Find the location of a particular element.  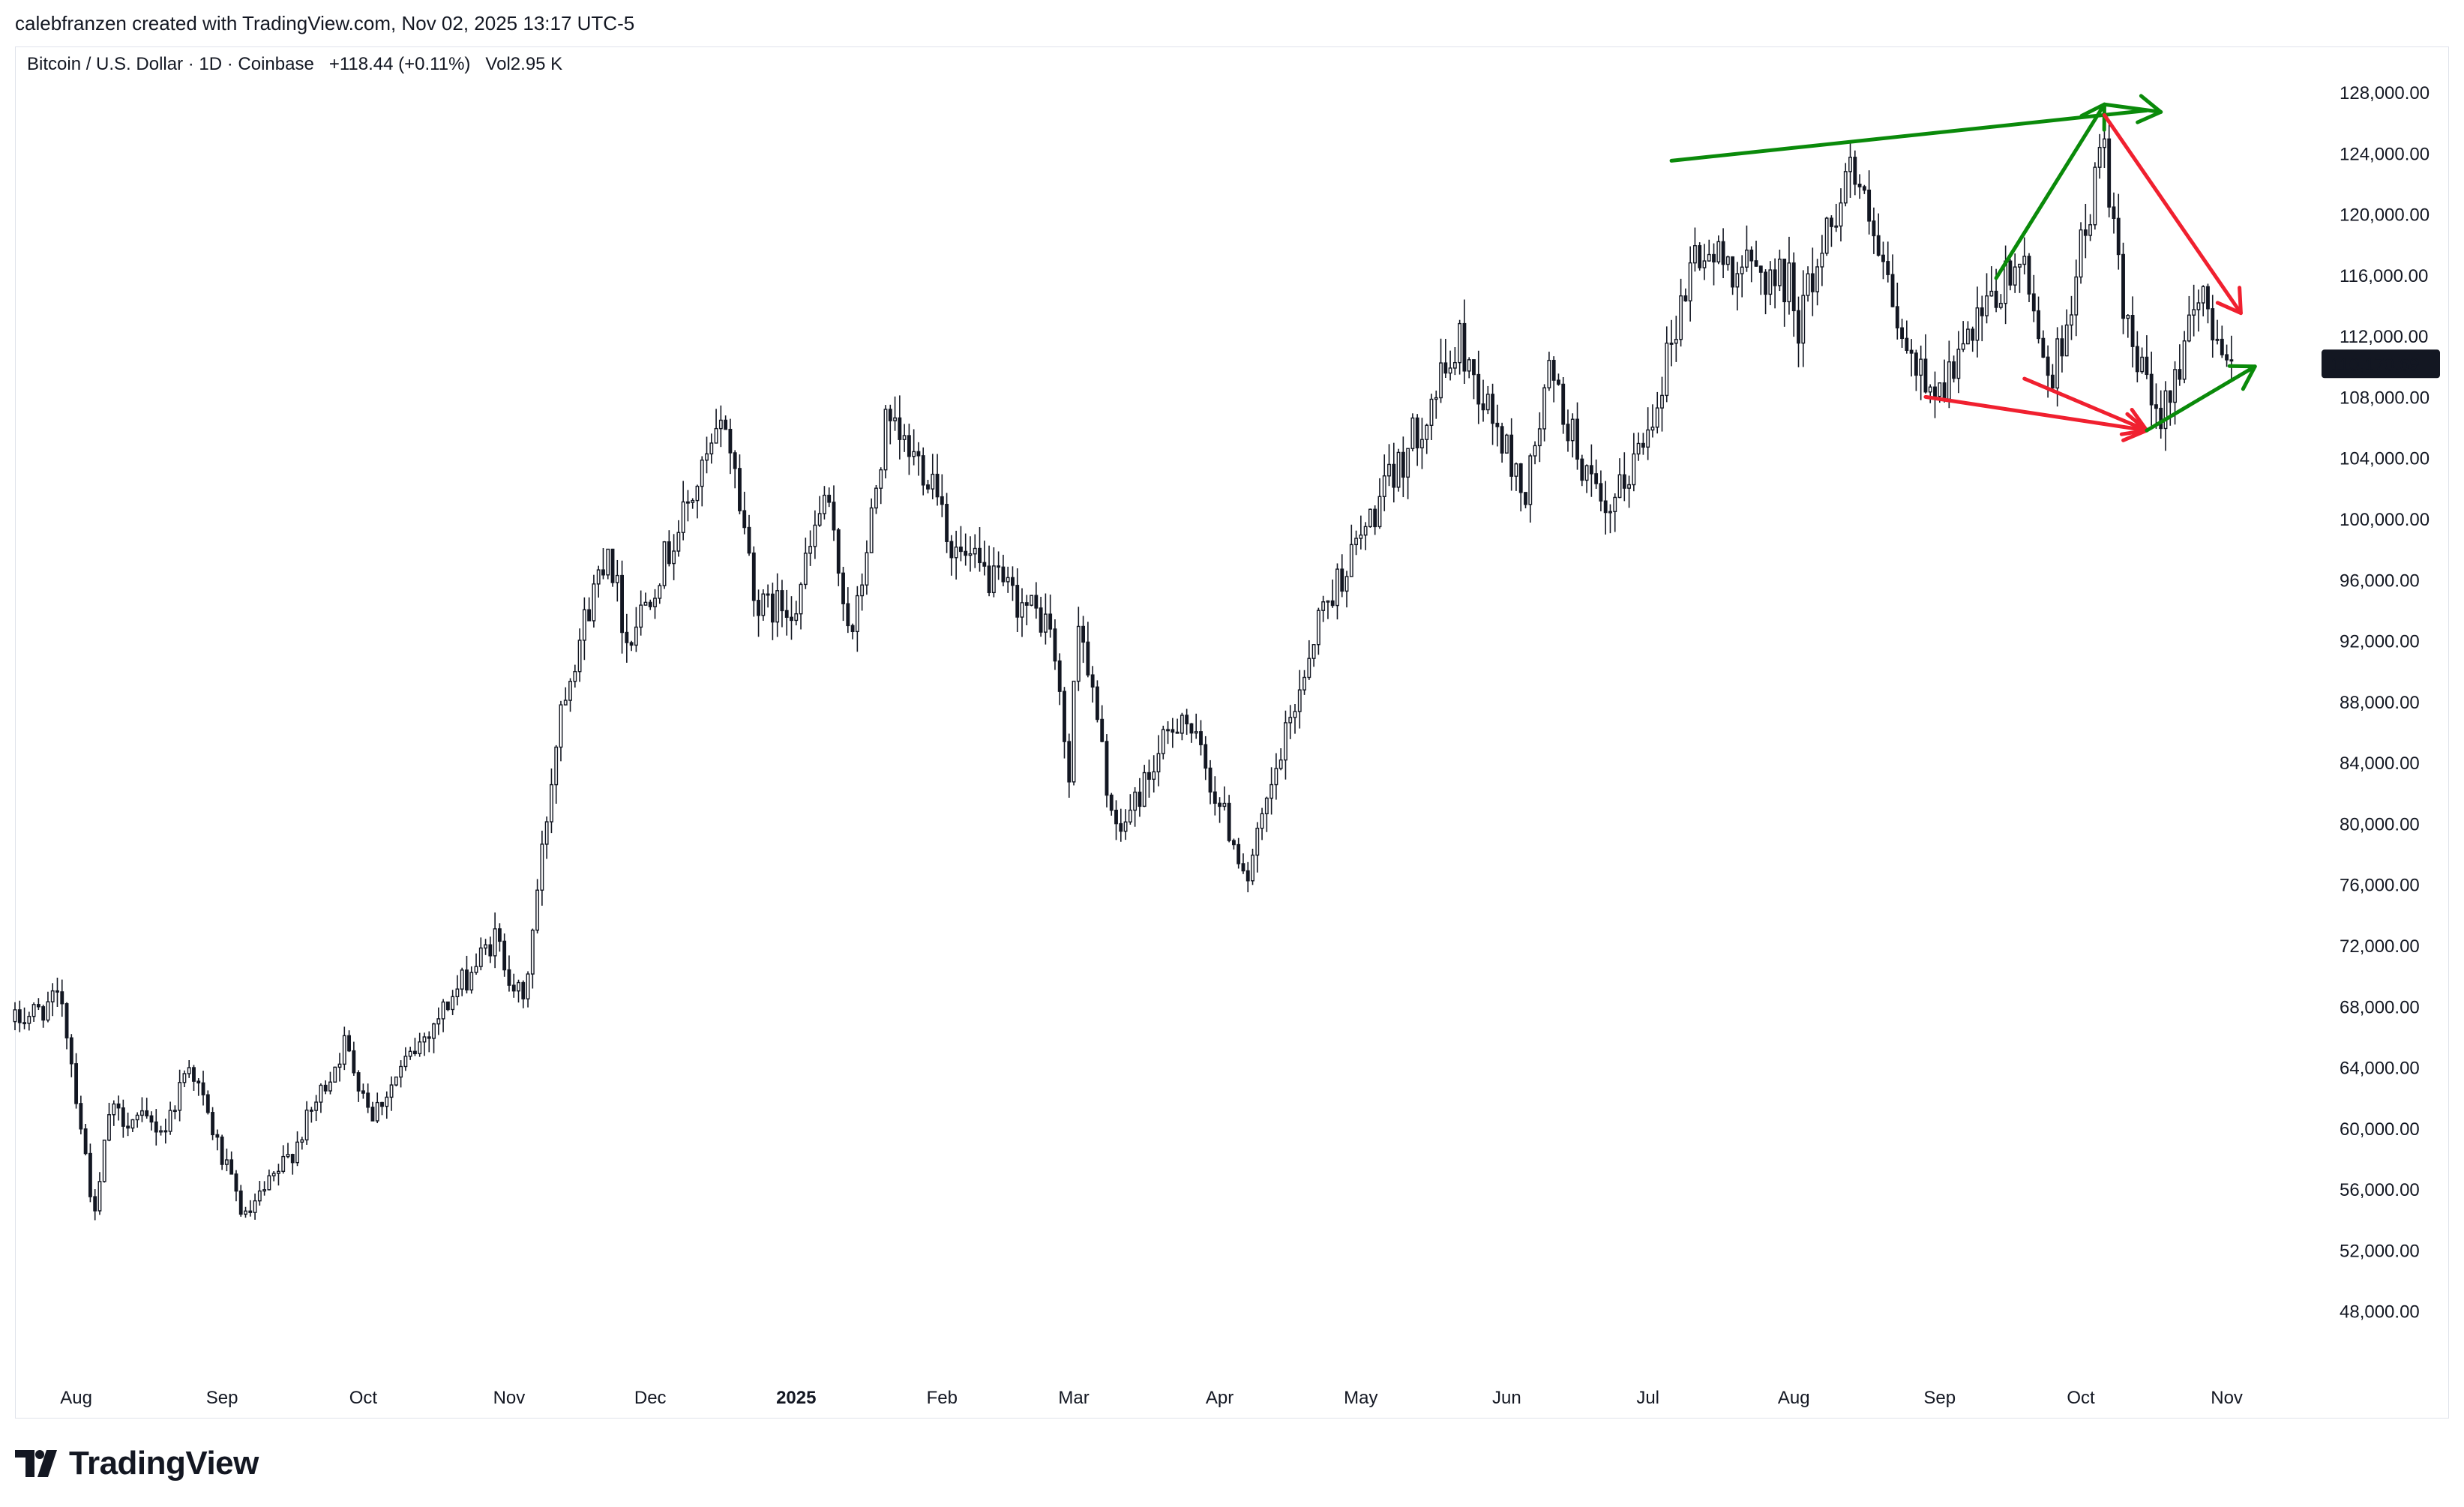

price-tick-label: 72,000.00 is located at coordinates (2380, 946).